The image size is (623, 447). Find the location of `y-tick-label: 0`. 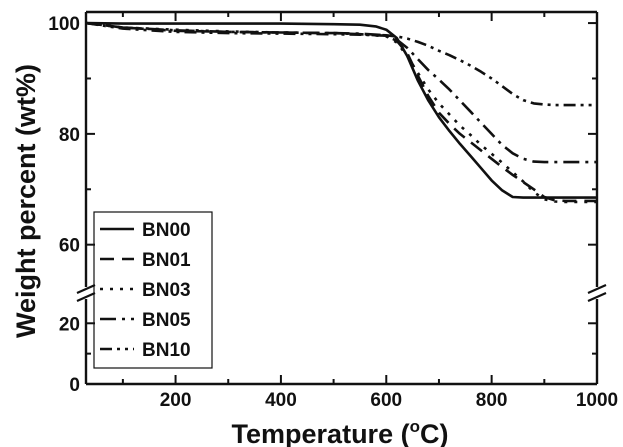

y-tick-label: 0 is located at coordinates (74, 385).